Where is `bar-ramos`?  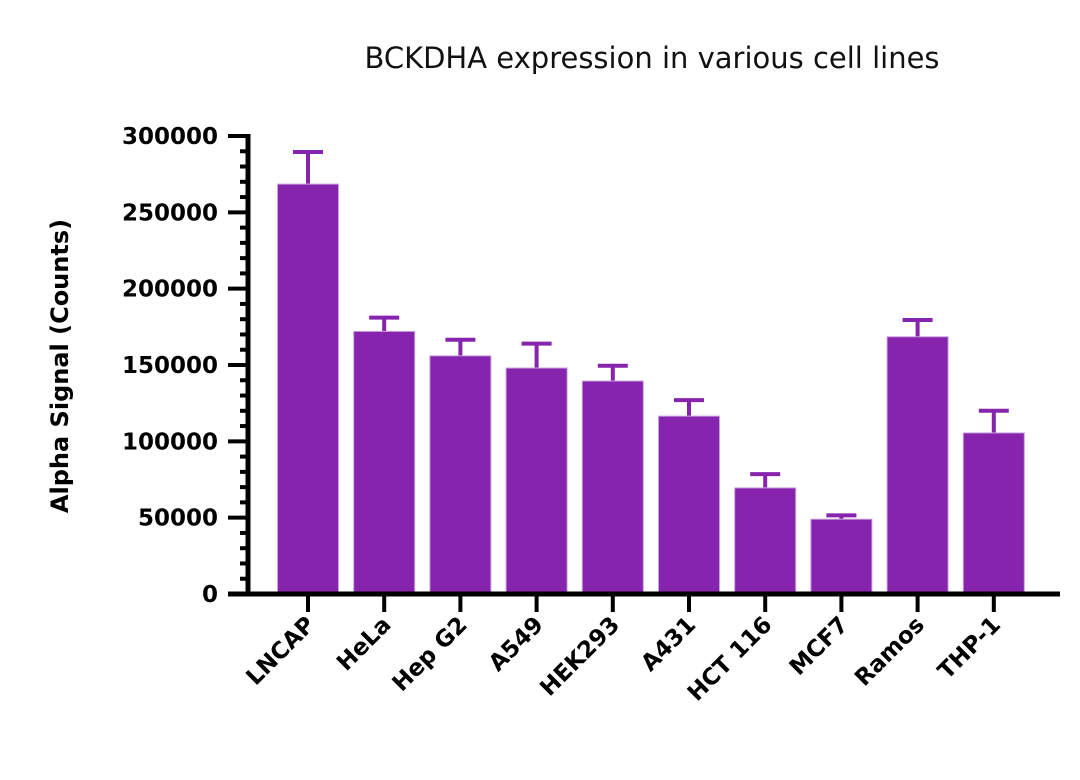
bar-ramos is located at coordinates (917, 465).